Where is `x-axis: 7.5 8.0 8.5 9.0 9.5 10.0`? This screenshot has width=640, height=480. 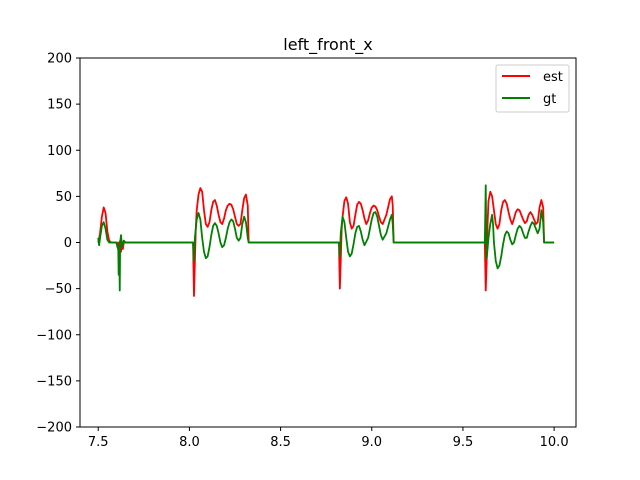 x-axis: 7.5 8.0 8.5 9.0 9.5 10.0 is located at coordinates (328, 438).